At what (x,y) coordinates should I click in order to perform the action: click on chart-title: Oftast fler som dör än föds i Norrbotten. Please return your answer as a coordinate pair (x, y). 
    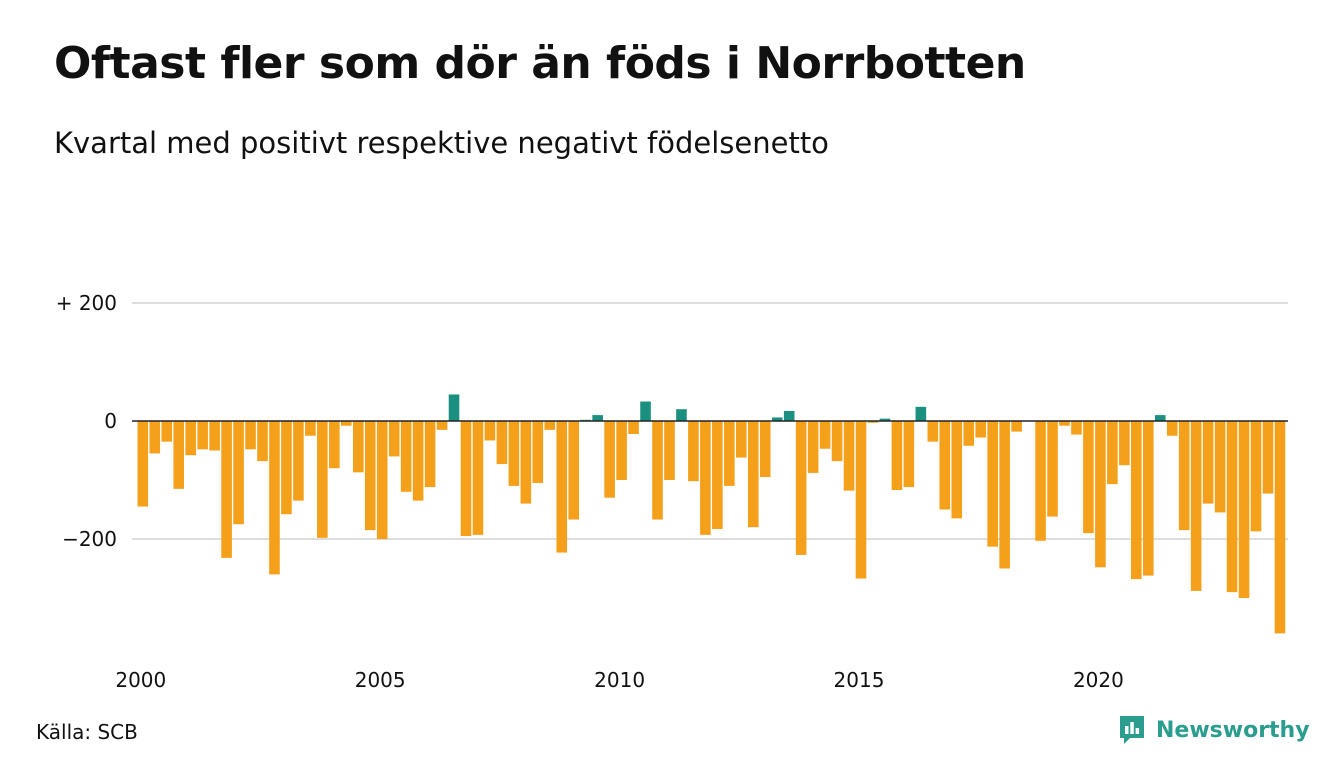
    Looking at the image, I should click on (540, 63).